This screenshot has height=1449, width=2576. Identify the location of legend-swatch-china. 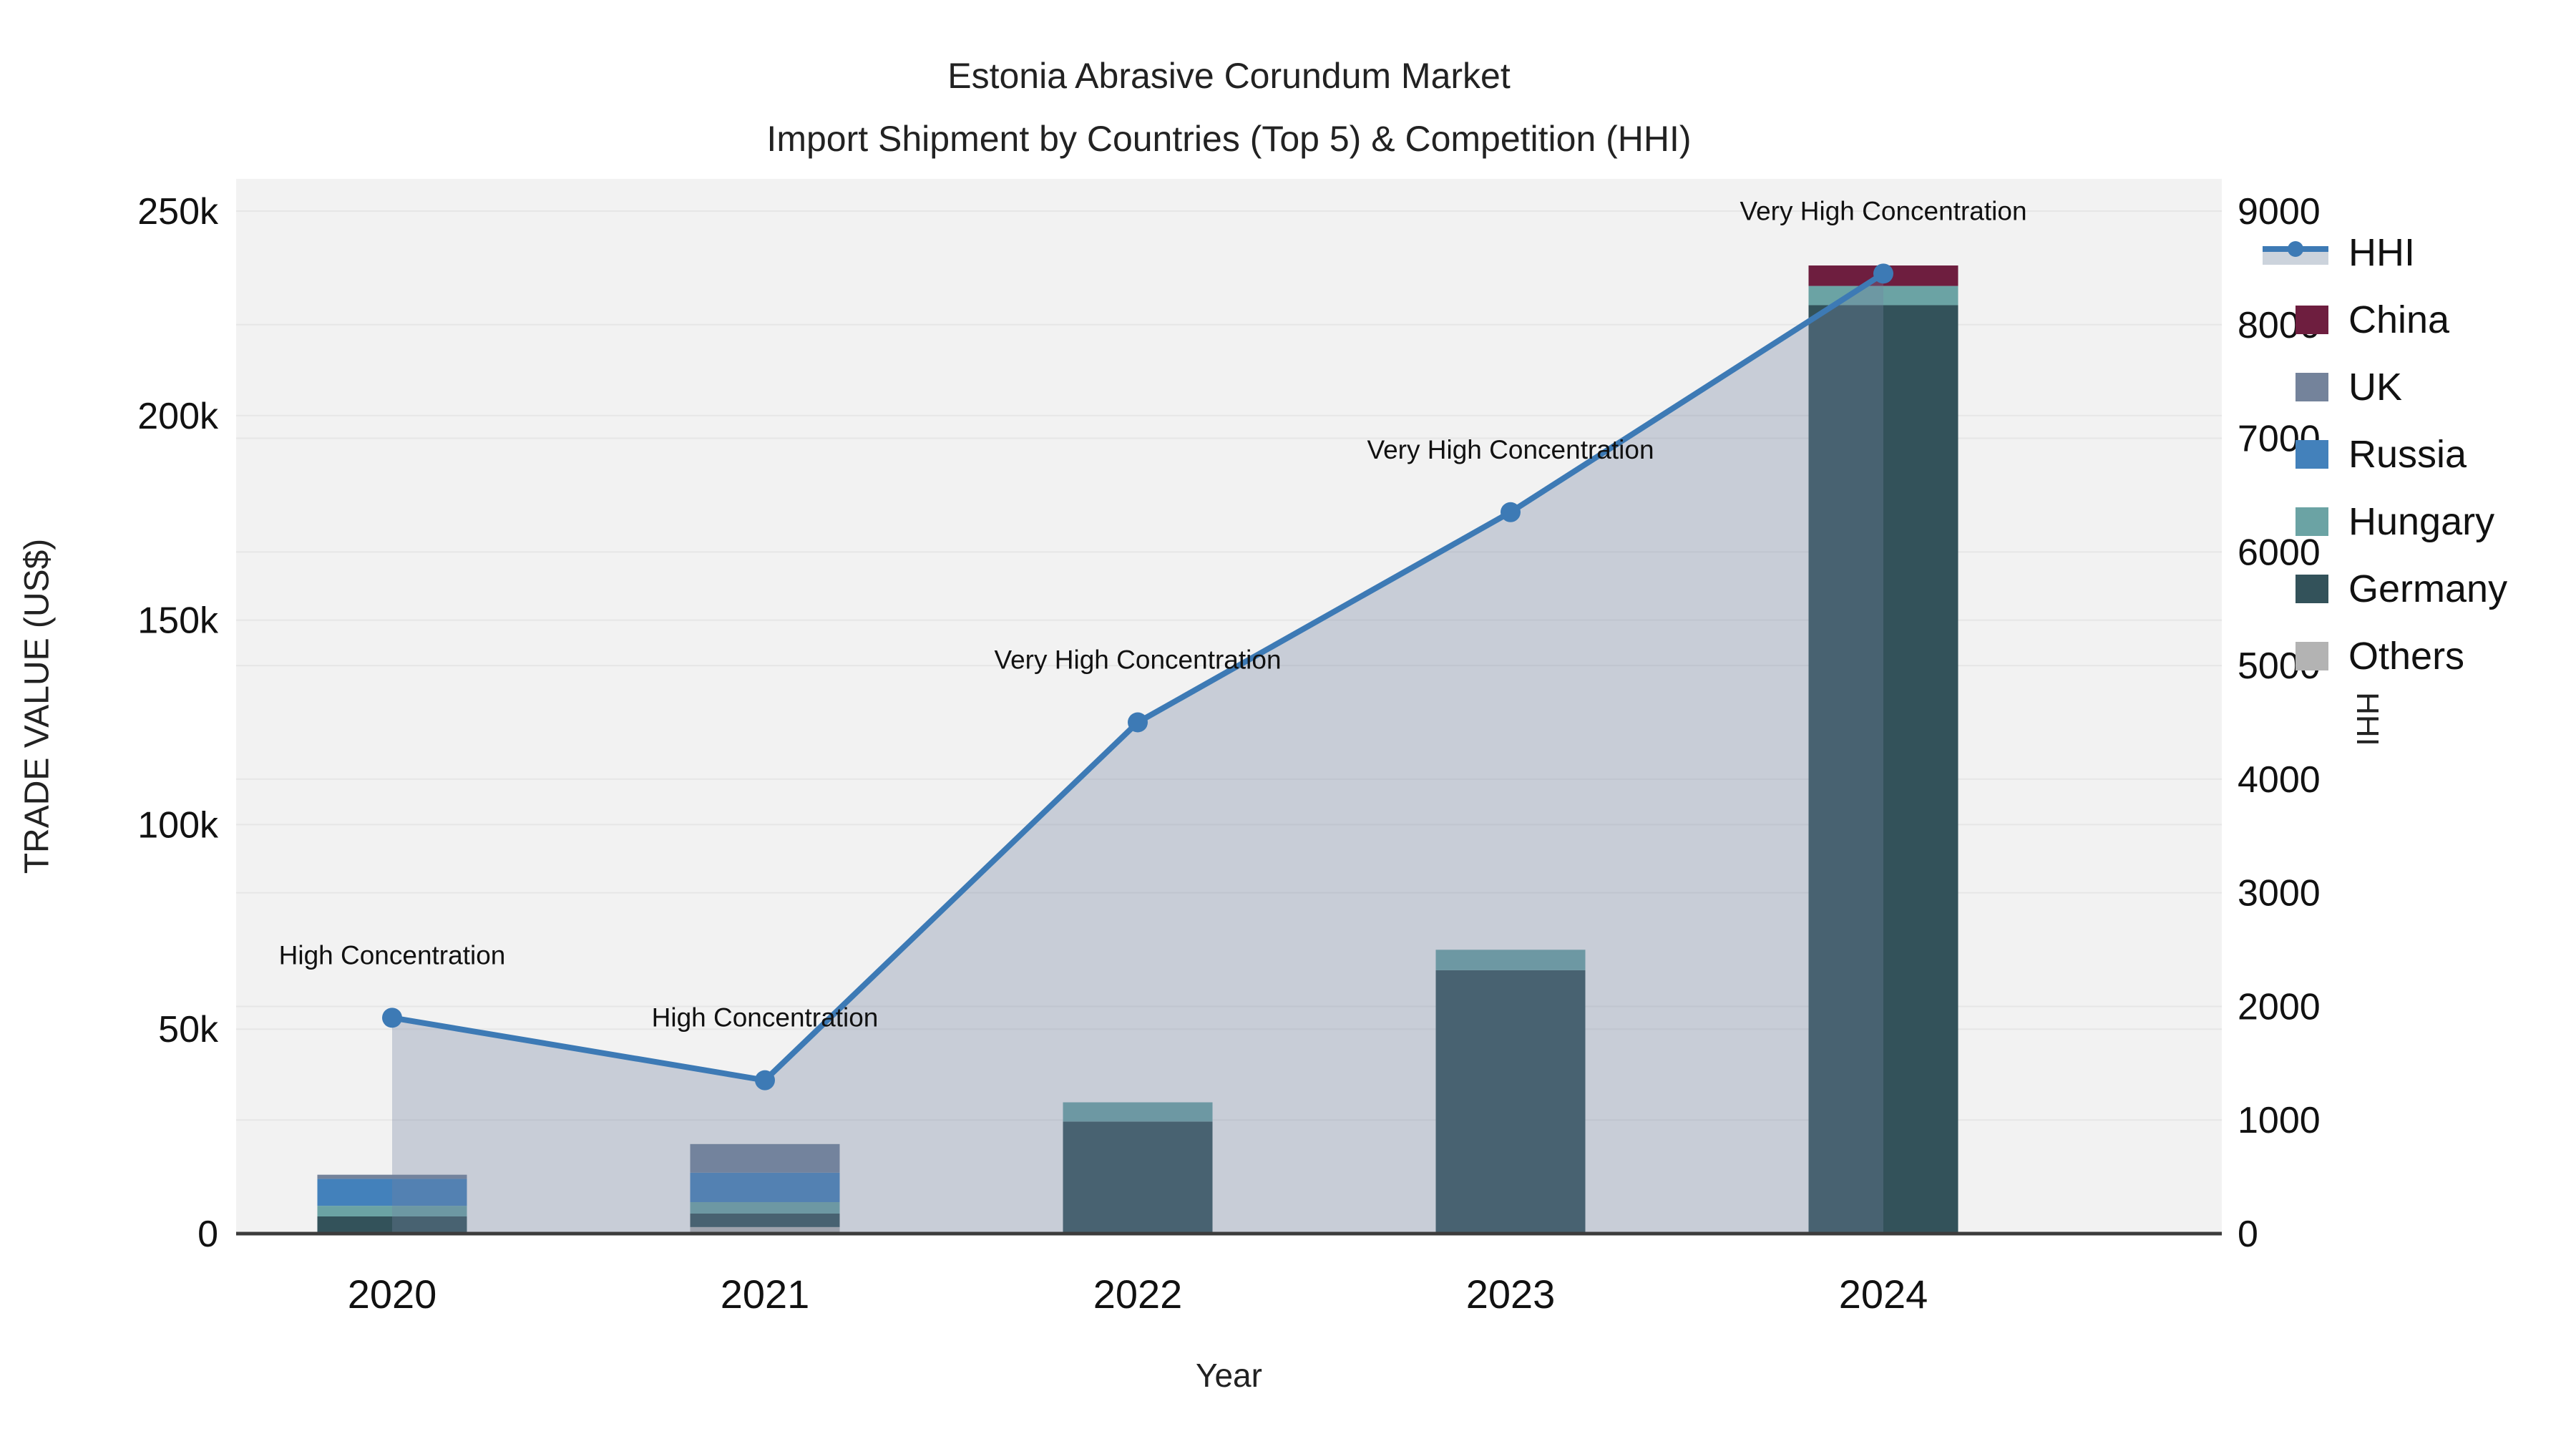
(2312, 320).